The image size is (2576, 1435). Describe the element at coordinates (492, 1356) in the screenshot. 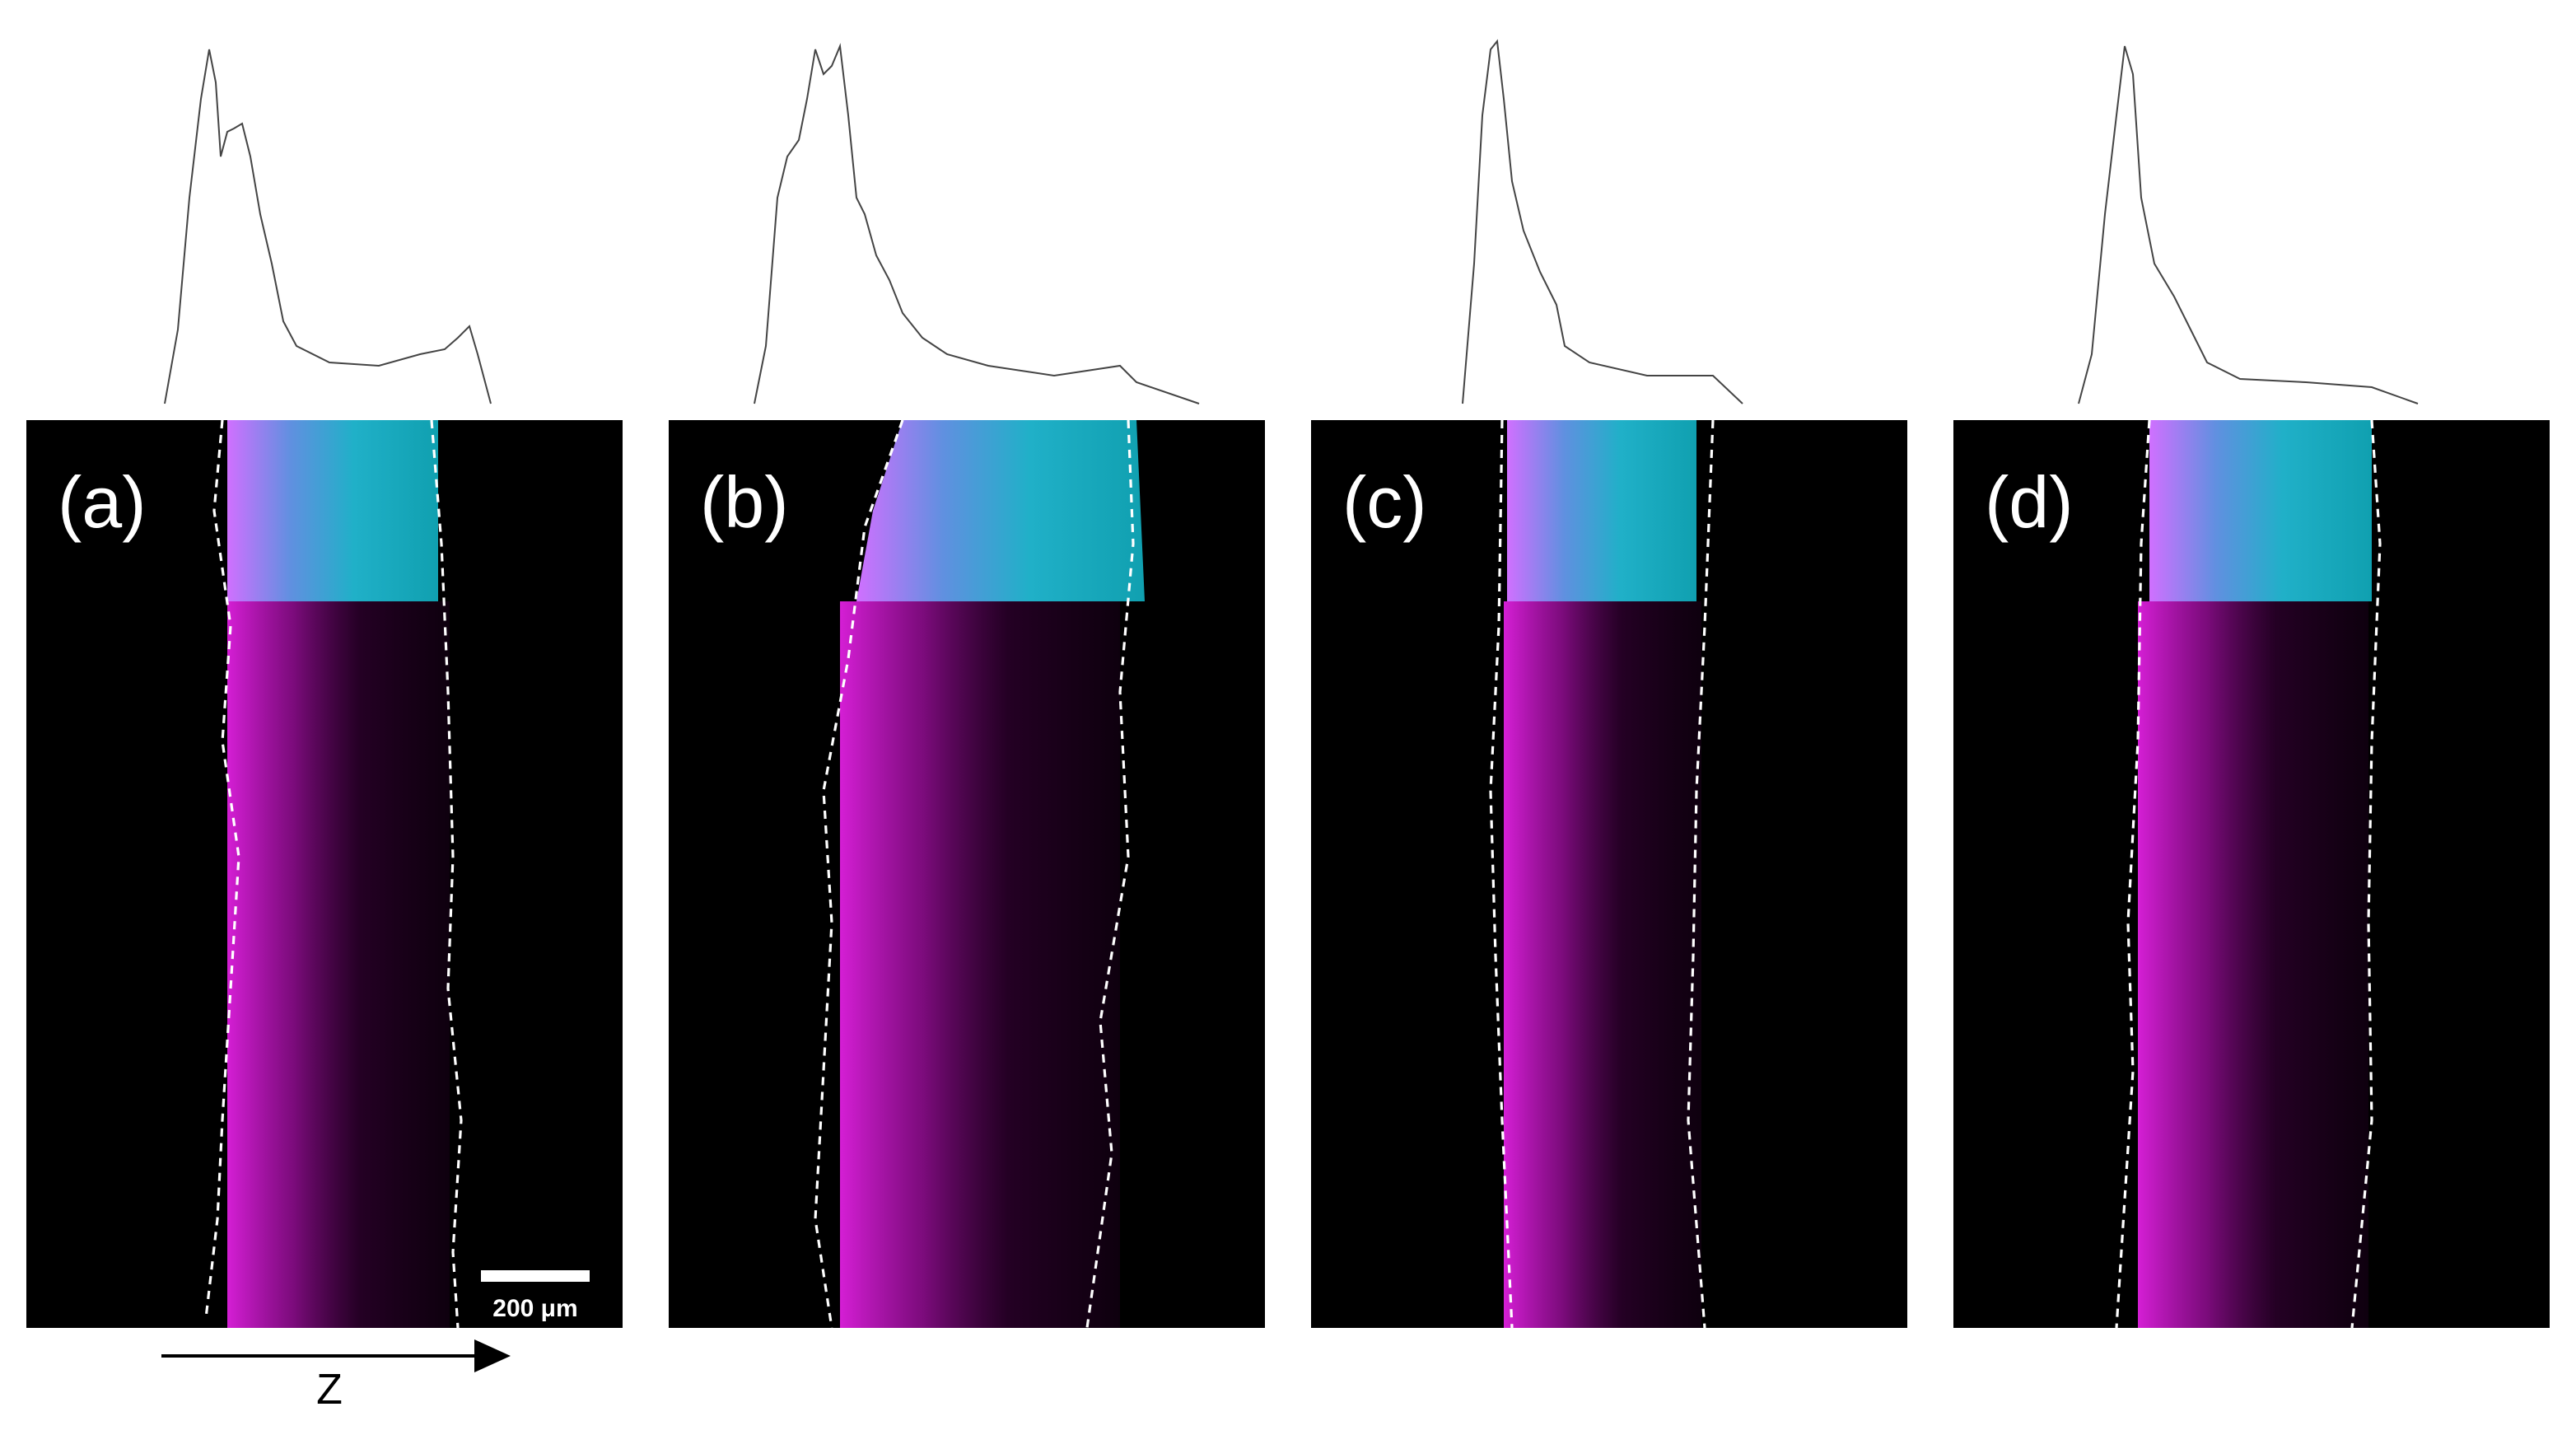

I see `arrow-head` at that location.